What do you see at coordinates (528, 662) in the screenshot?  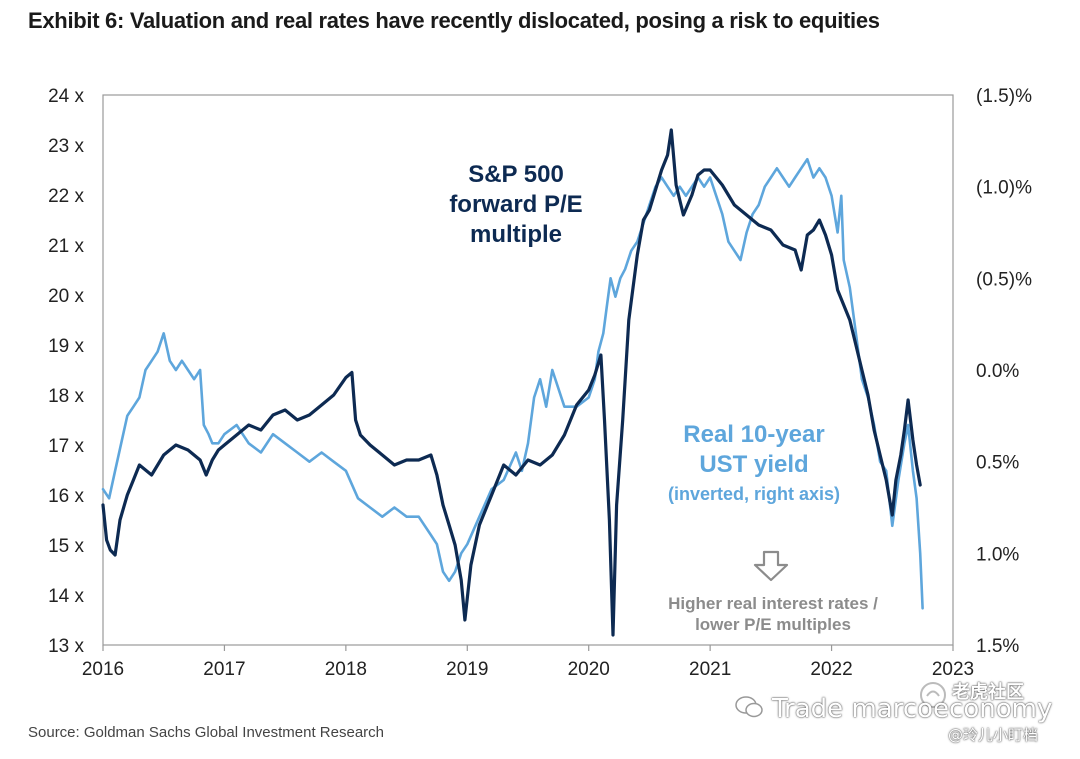 I see `x-axis: 2016 2017 2018 2019 2020 2021 2022 2023` at bounding box center [528, 662].